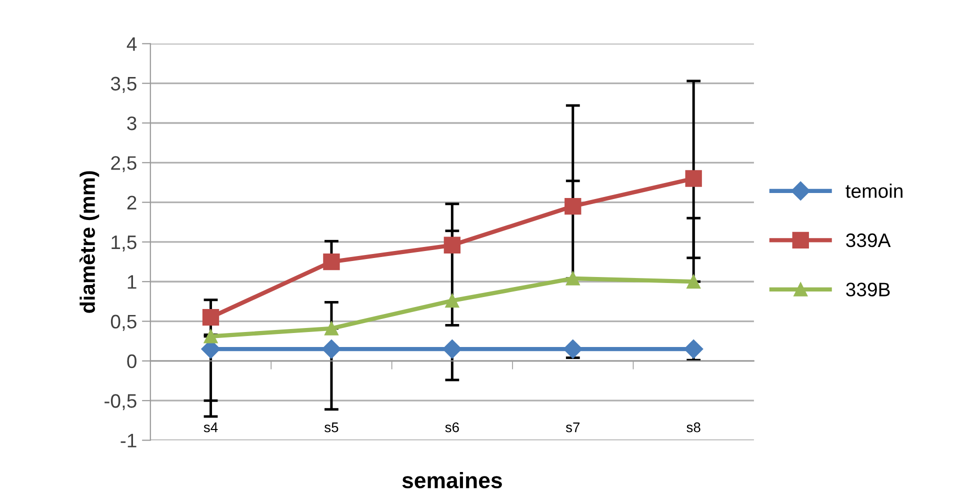 The width and height of the screenshot is (958, 502). Describe the element at coordinates (123, 322) in the screenshot. I see `y-tick-label: 0,5` at that location.